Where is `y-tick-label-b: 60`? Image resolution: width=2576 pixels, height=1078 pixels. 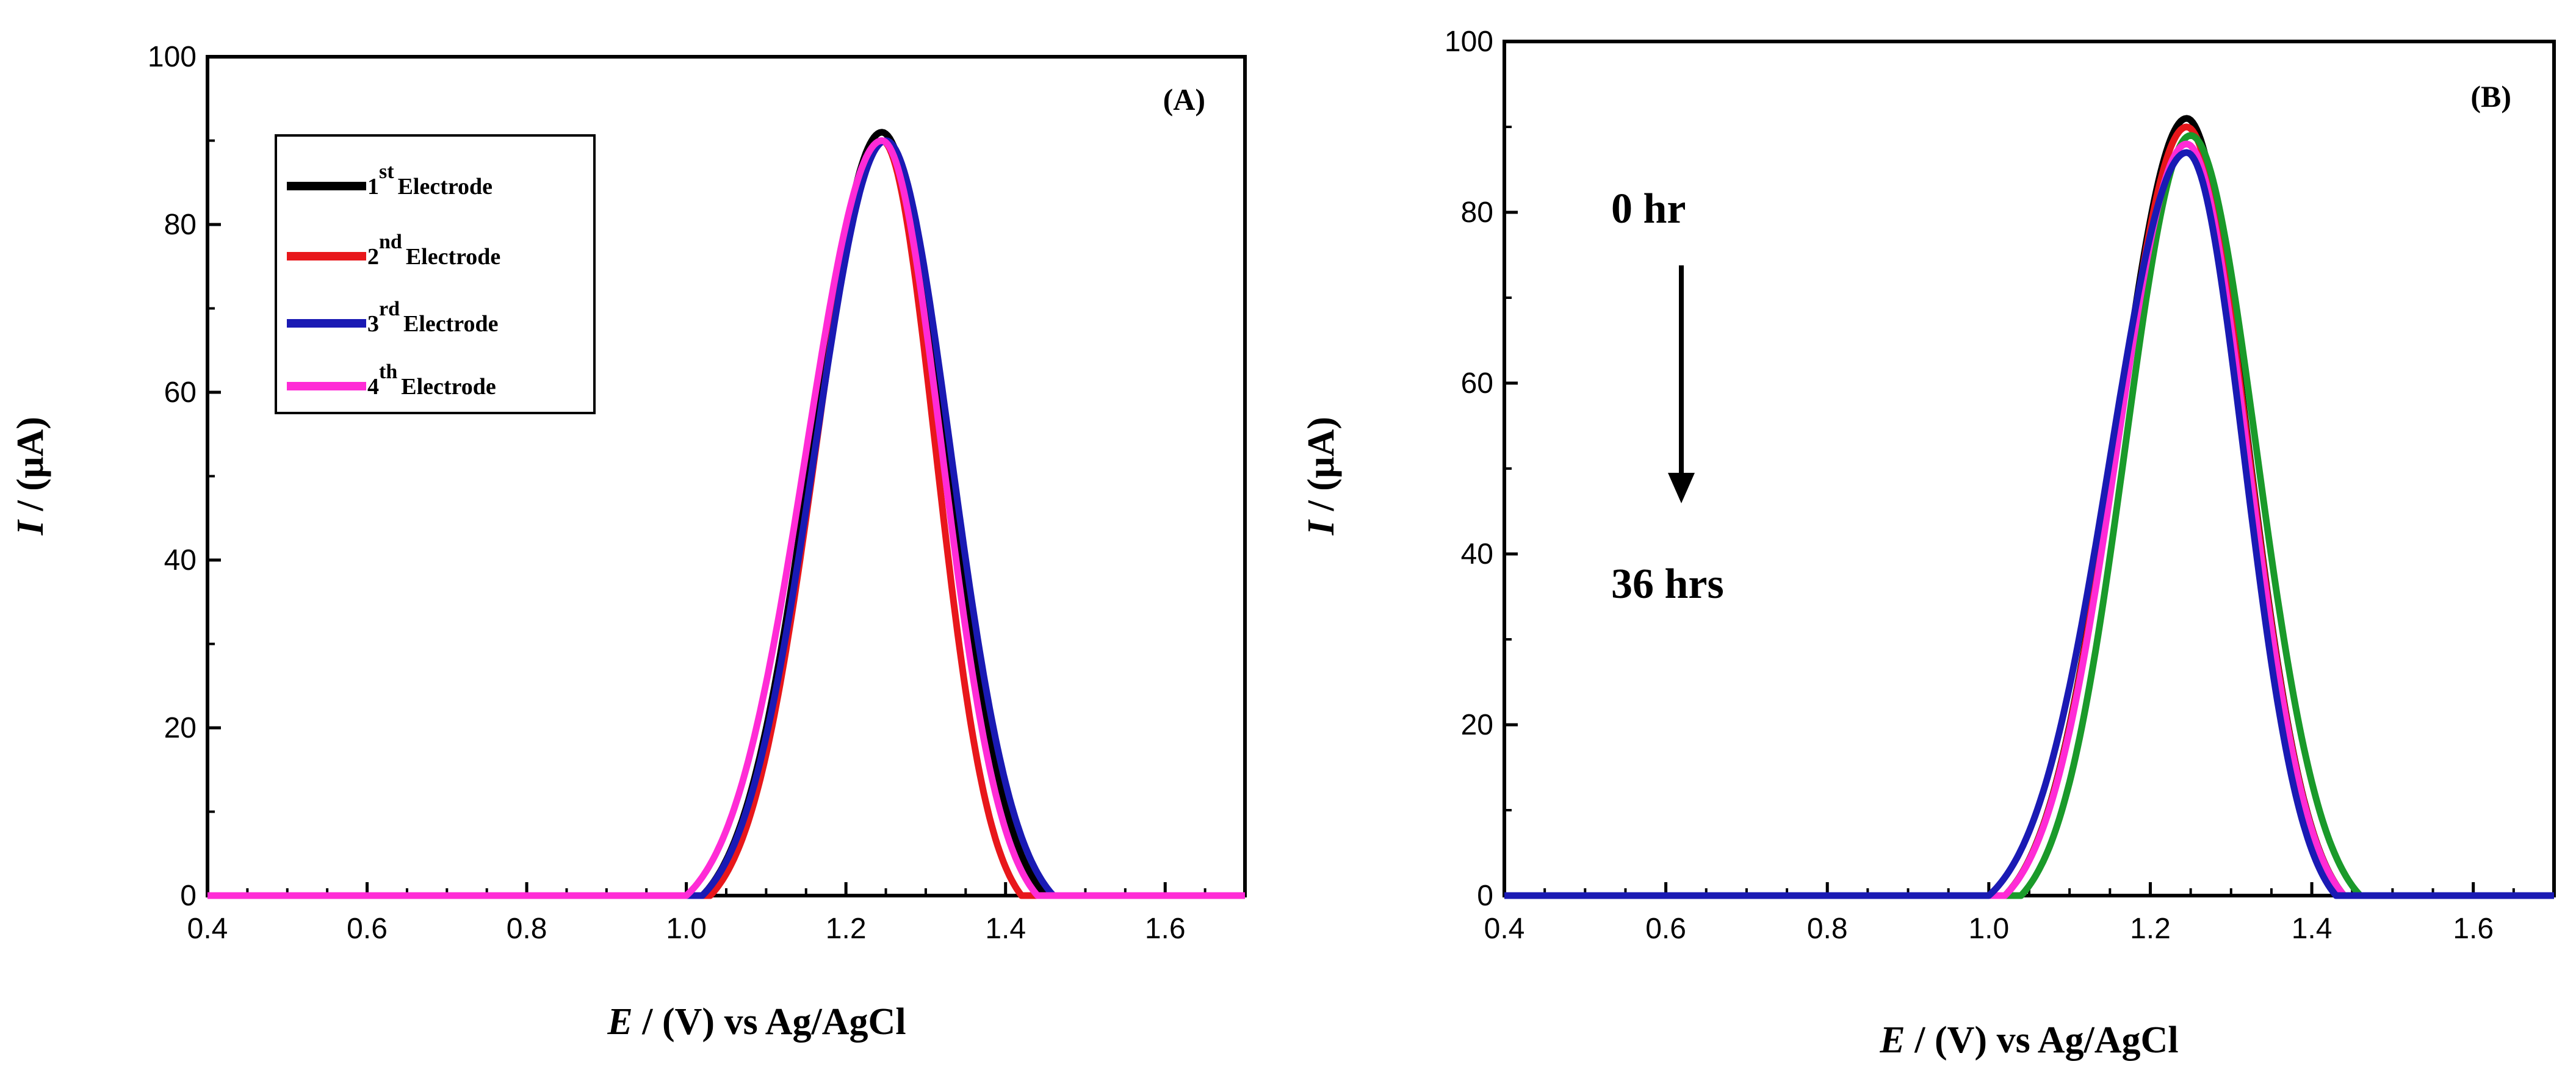 y-tick-label-b: 60 is located at coordinates (1477, 383).